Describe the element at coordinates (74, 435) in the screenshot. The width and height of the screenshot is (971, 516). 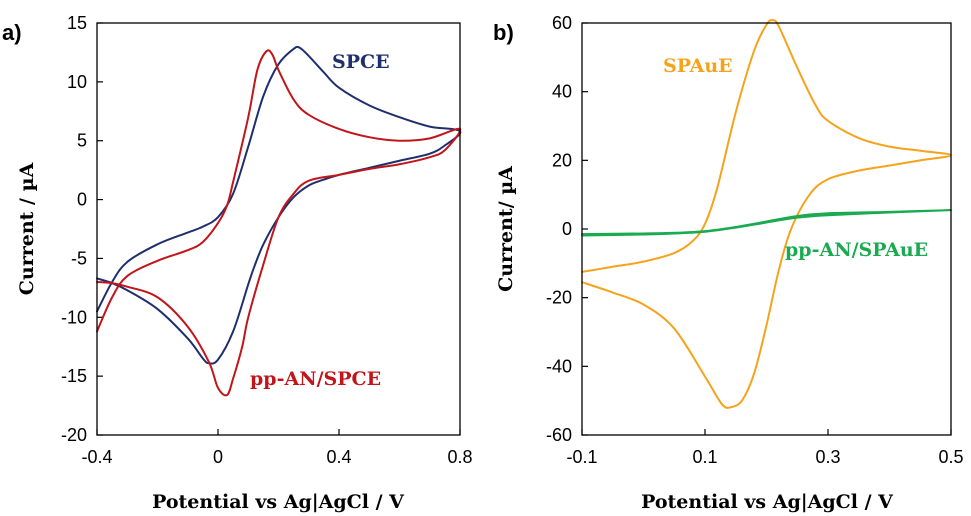
I see `panel-a-y-tick-label: -20` at that location.